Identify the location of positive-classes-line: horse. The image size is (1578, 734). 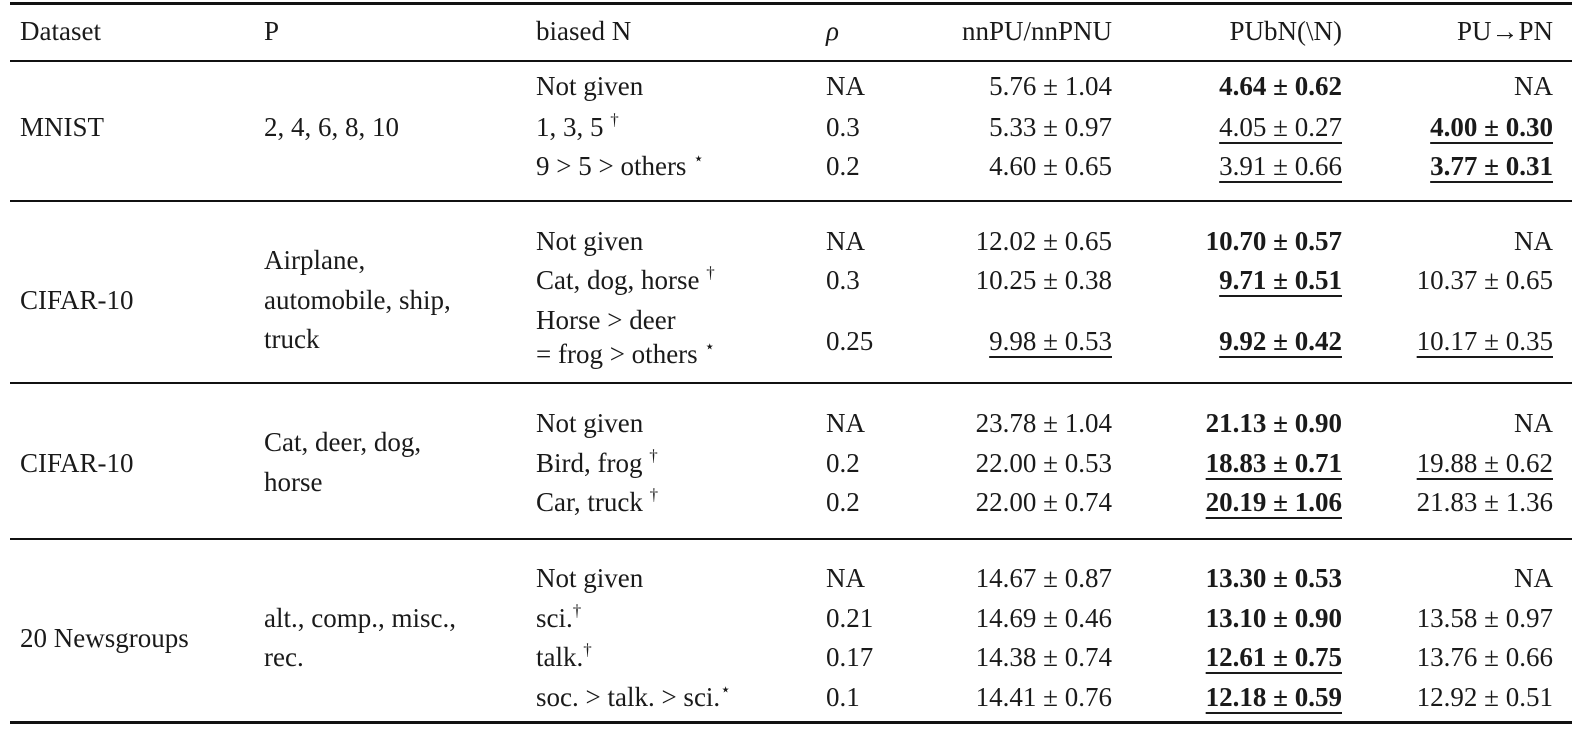
(293, 482).